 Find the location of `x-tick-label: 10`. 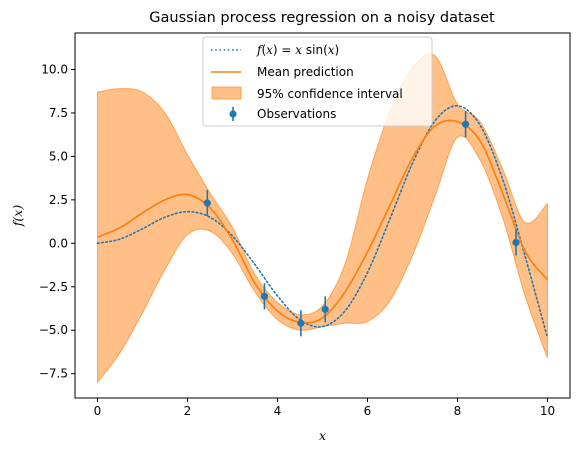

x-tick-label: 10 is located at coordinates (547, 411).